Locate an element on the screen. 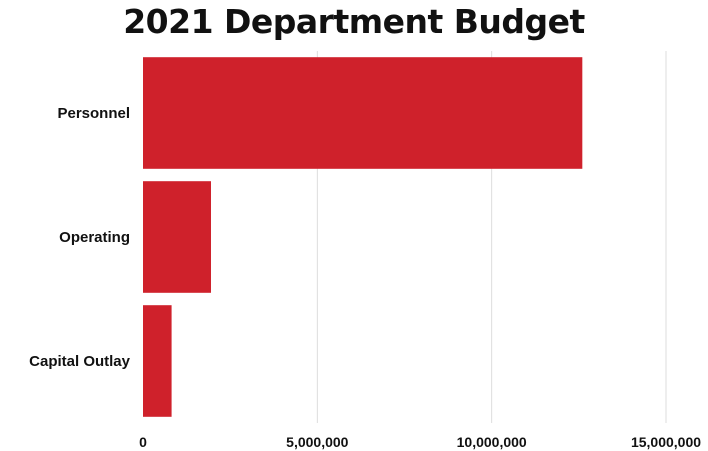  category-label: Capital Outlay is located at coordinates (80, 361).